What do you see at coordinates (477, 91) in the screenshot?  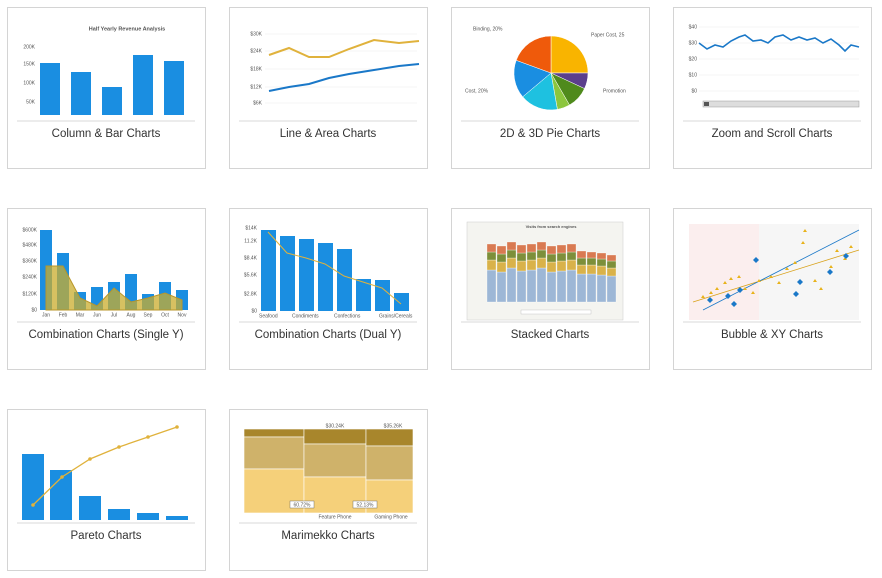 I see `pie-label: Cost, 20%` at bounding box center [477, 91].